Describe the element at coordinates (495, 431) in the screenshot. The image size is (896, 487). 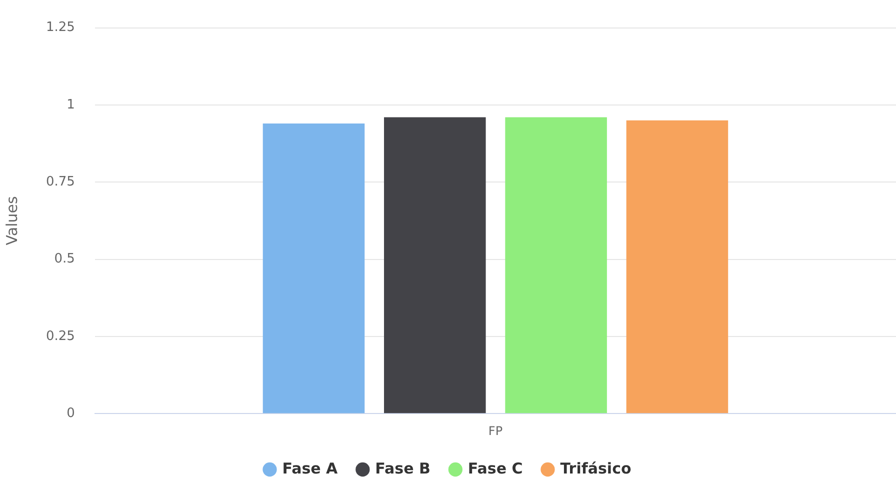
I see `x-tick-label: FP` at that location.